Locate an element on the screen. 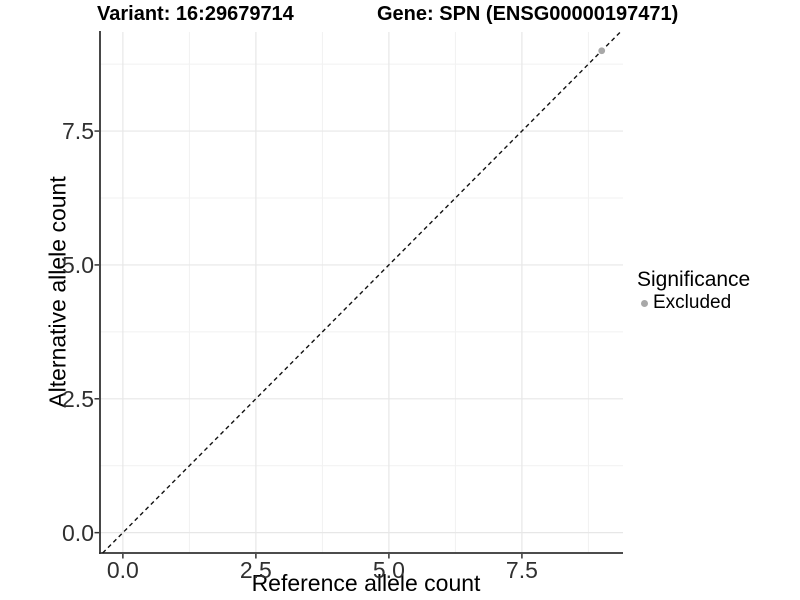 The width and height of the screenshot is (800, 600). x-axis-title: Reference allele count is located at coordinates (366, 583).